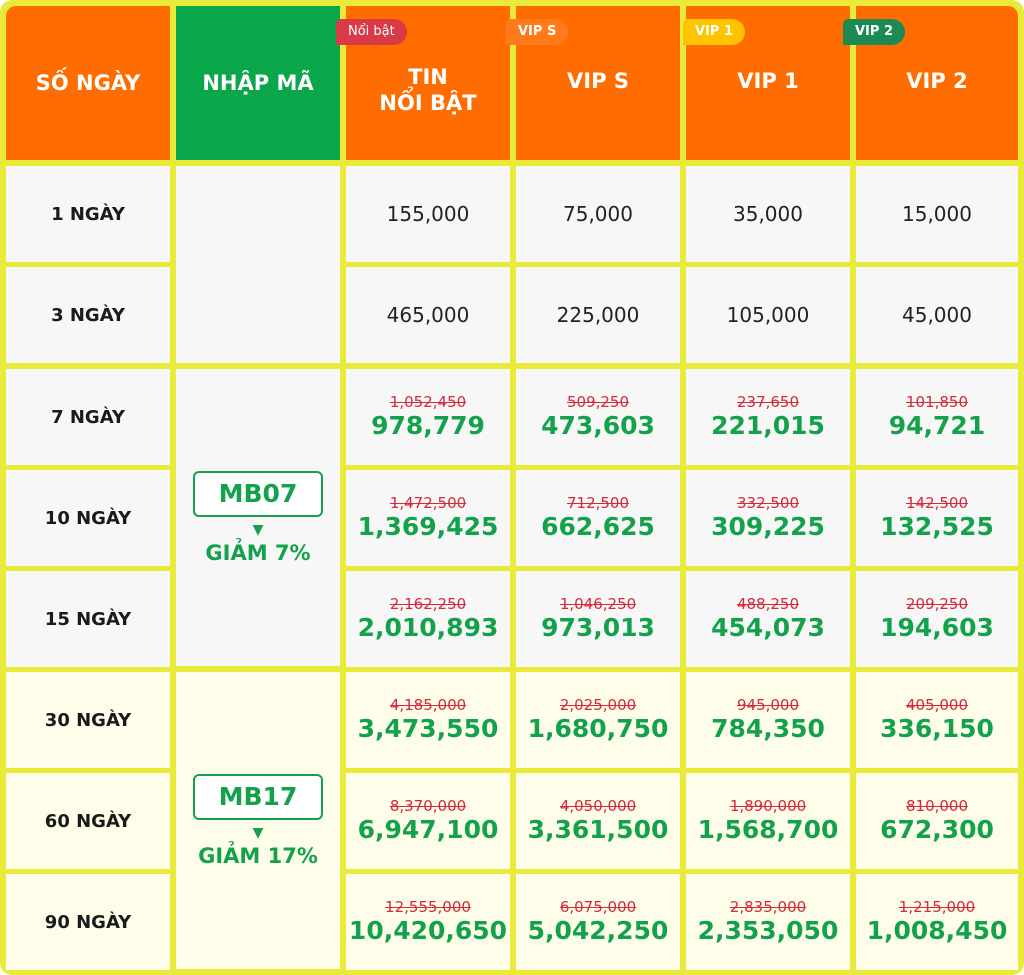 This screenshot has height=975, width=1024. Describe the element at coordinates (768, 930) in the screenshot. I see `discounted-price: 2,353,050` at that location.